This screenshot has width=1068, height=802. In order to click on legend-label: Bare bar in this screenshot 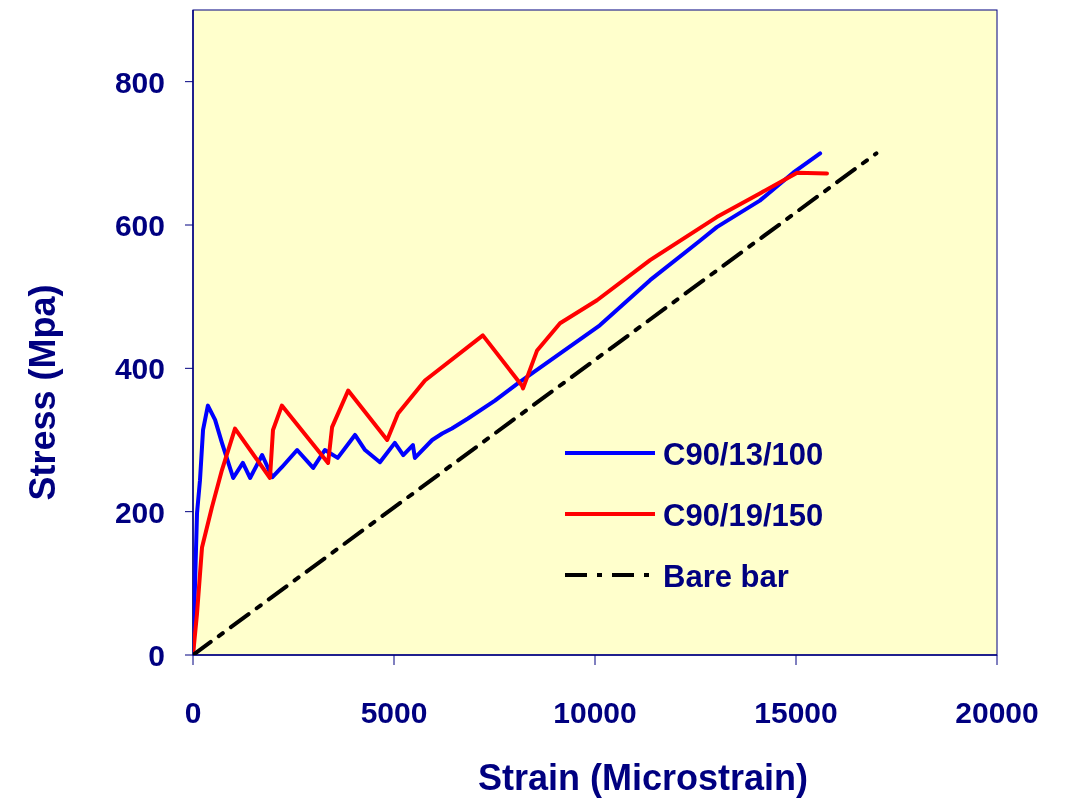, I will do `click(726, 576)`.